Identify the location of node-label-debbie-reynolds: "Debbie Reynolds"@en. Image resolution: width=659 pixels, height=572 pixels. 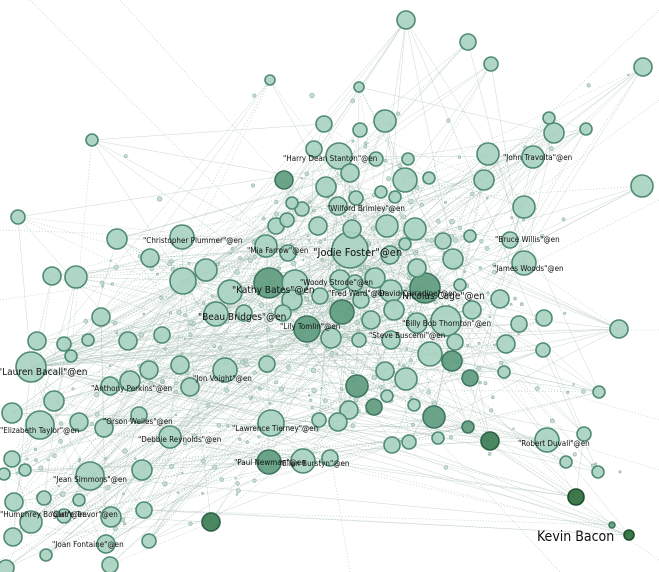
(179, 439).